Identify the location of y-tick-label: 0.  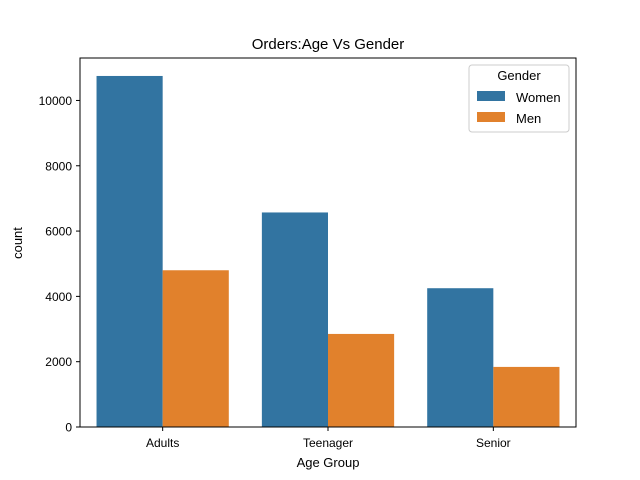
(68, 428).